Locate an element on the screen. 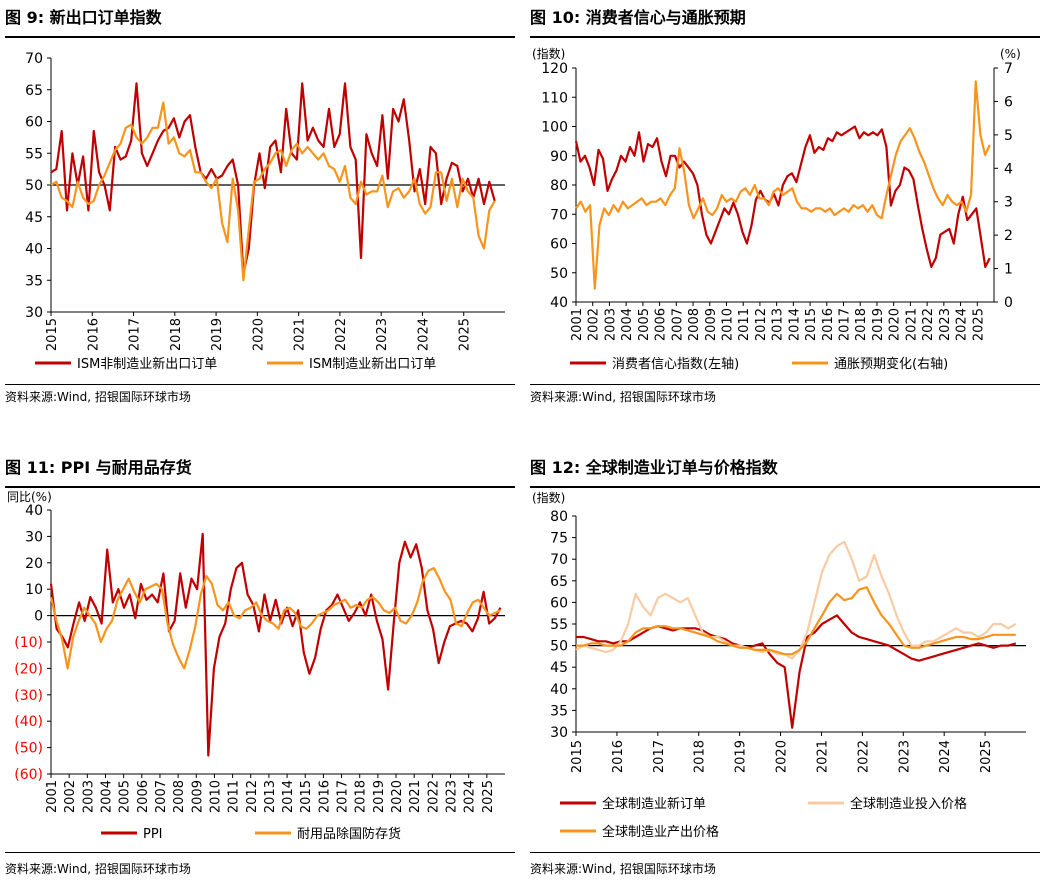 Image resolution: width=1044 pixels, height=889 pixels. y-axis-title: (指数) is located at coordinates (548, 53).